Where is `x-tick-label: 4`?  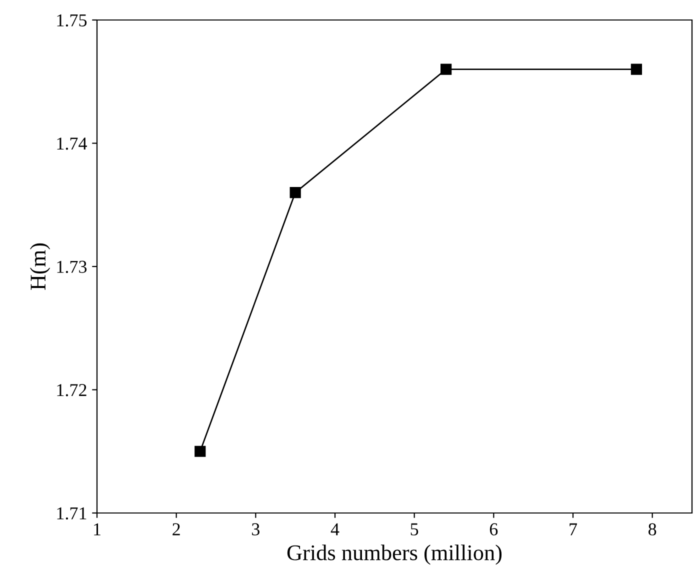 x-tick-label: 4 is located at coordinates (335, 529).